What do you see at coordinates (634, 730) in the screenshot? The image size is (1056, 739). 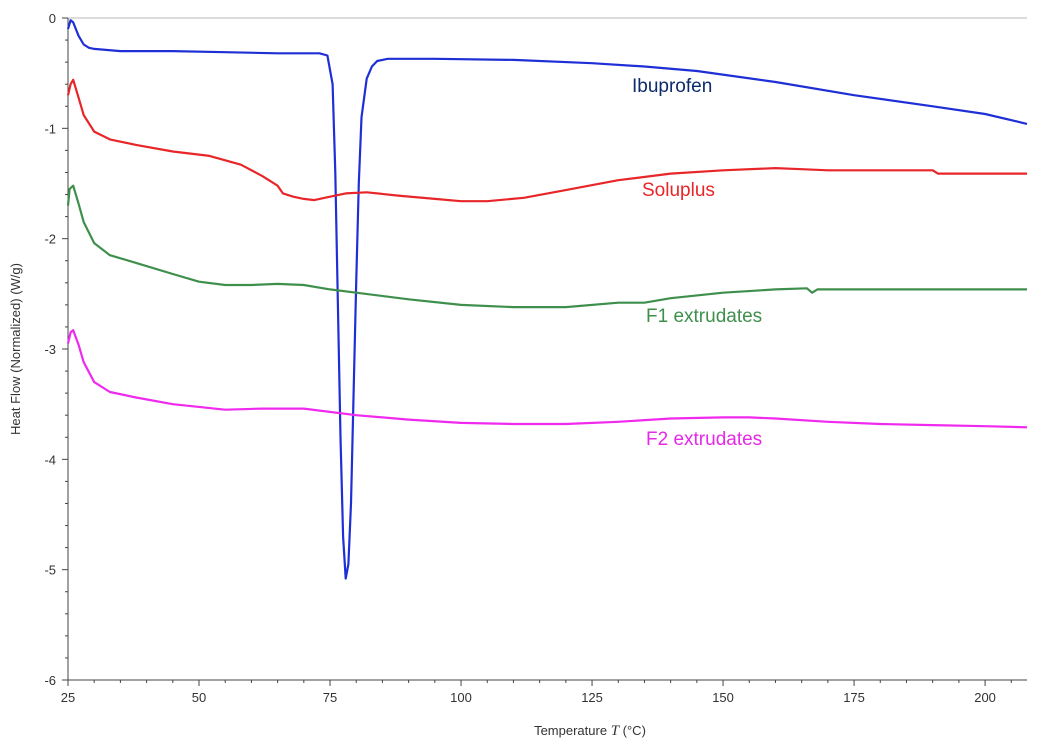 I see `x-axis-title-unit: (°C)` at bounding box center [634, 730].